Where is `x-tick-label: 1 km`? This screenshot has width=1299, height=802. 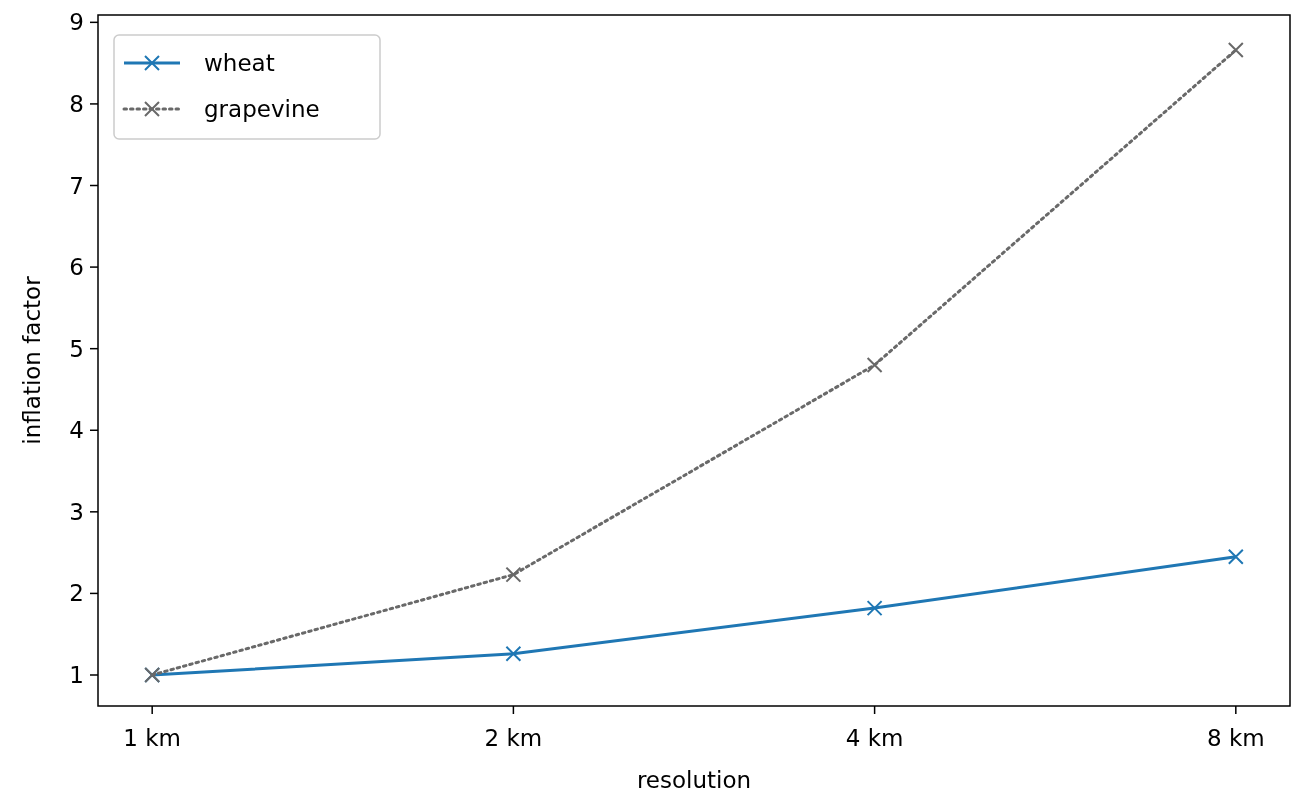
x-tick-label: 1 km is located at coordinates (152, 738).